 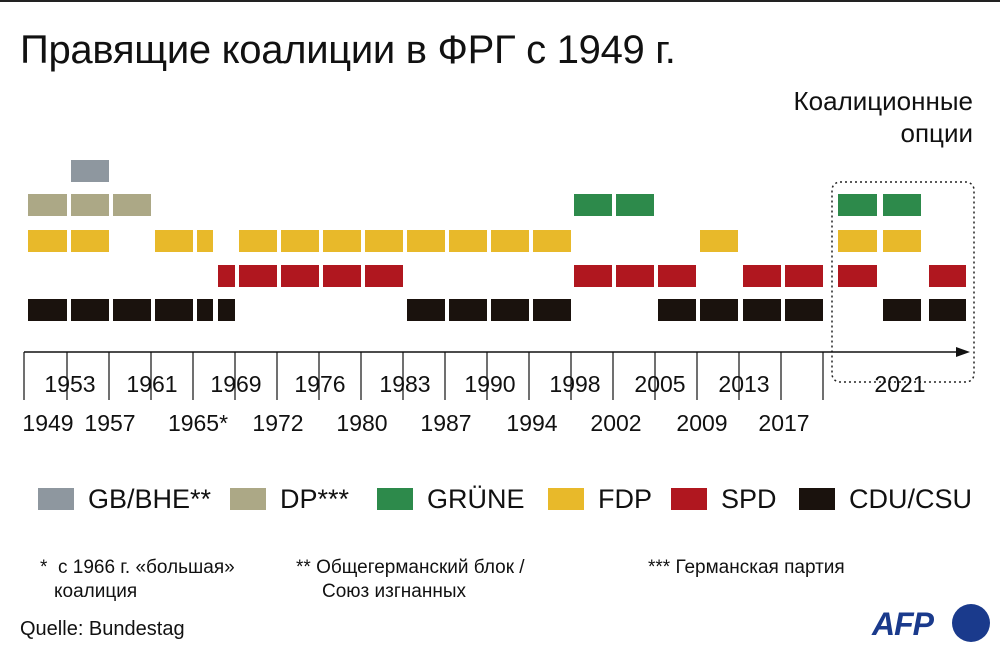 What do you see at coordinates (47, 423) in the screenshot?
I see `tick-label-lower: 1949` at bounding box center [47, 423].